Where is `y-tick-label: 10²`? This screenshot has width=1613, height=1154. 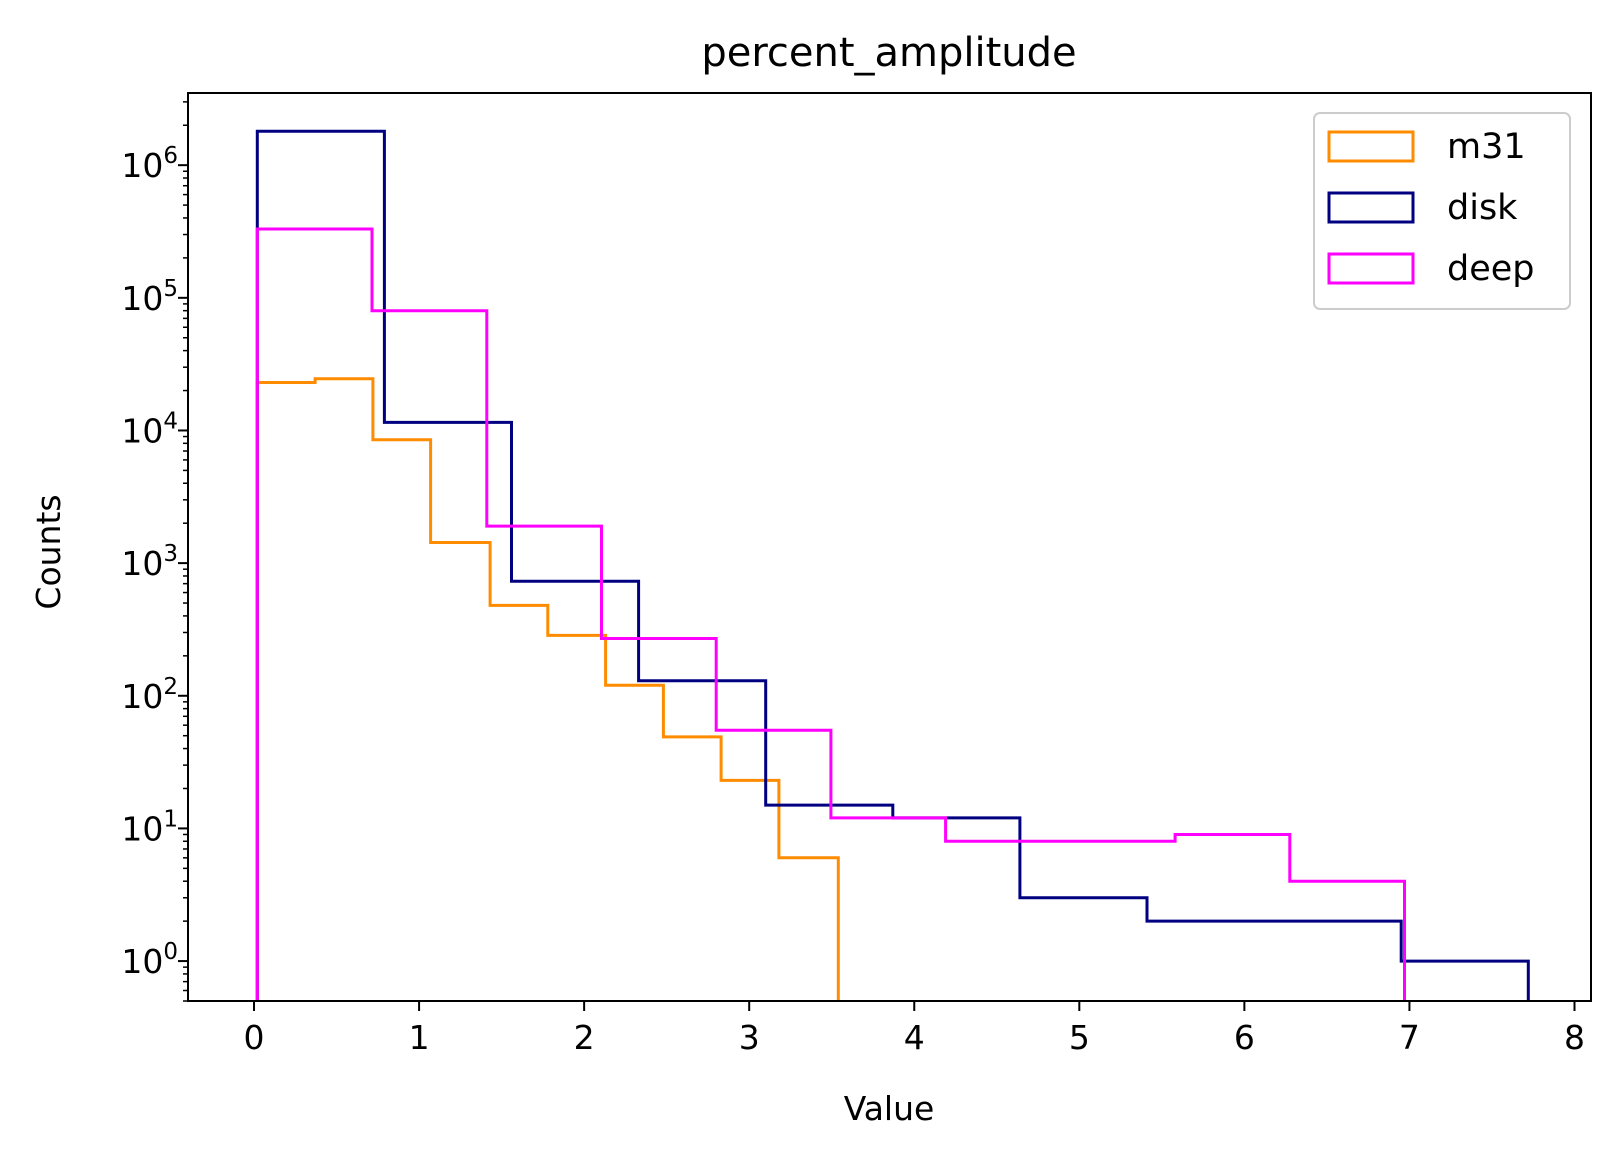
y-tick-label: 10² is located at coordinates (149, 695).